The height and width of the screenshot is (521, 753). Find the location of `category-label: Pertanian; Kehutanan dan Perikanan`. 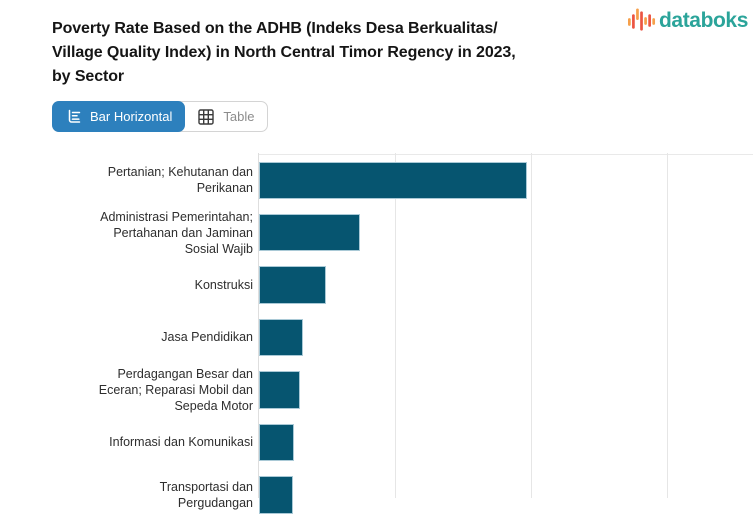

category-label: Pertanian; Kehutanan dan Perikanan is located at coordinates (180, 180).